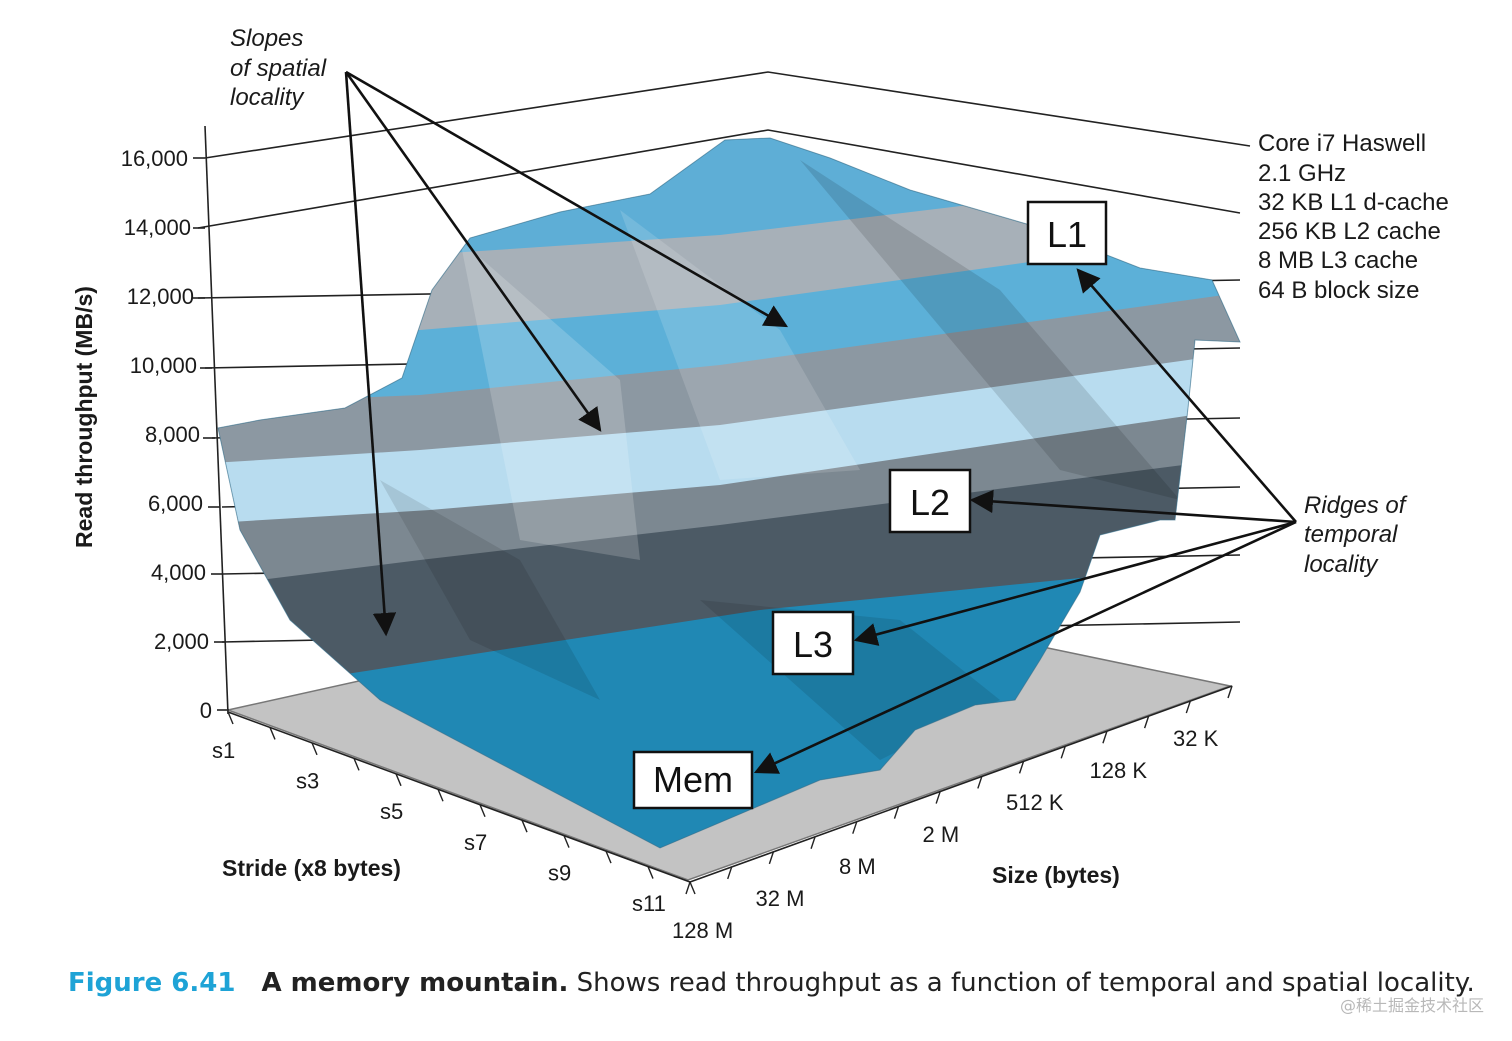 The image size is (1512, 1041). Describe the element at coordinates (729, 315) in the screenshot. I see `band-l1-light` at that location.